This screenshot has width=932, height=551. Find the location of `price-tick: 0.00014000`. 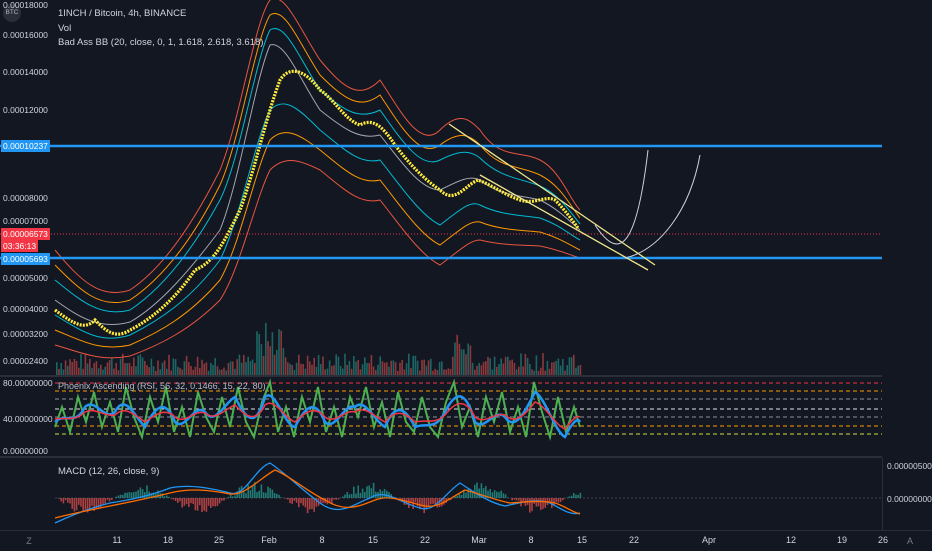

price-tick: 0.00014000 is located at coordinates (25, 72).